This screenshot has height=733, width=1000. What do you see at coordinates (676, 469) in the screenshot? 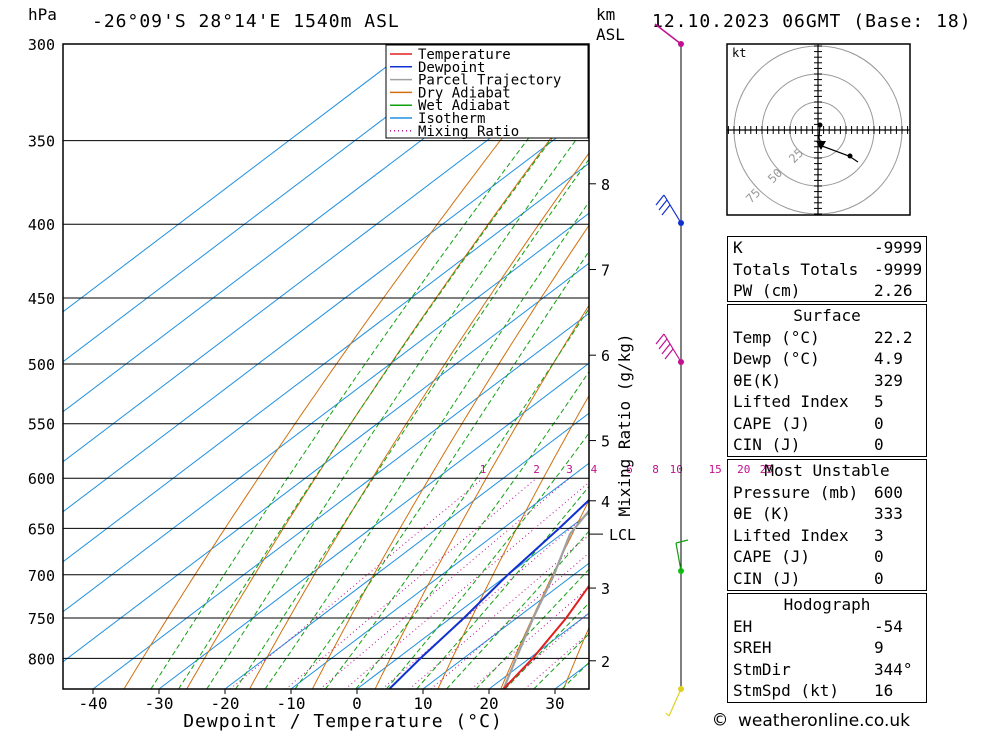
I see `mixing-ratio-label: 10` at bounding box center [676, 469].